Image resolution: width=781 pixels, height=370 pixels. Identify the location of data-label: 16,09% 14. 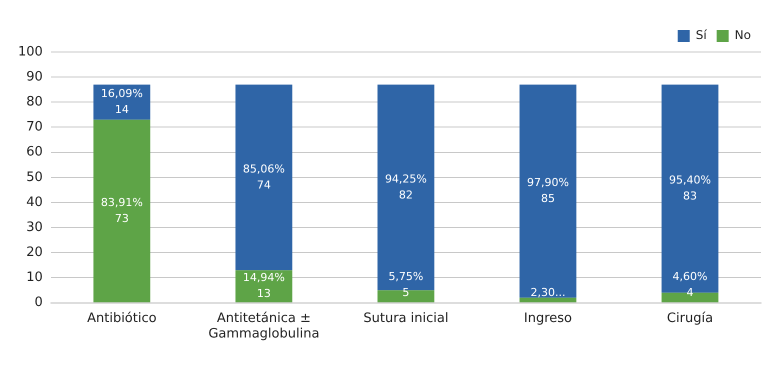
(121, 101).